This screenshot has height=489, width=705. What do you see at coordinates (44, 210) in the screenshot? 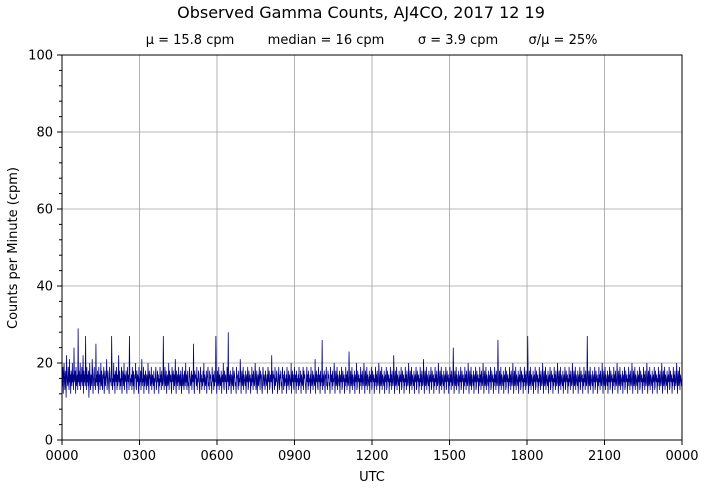
I see `y-tick-label-3: 60` at bounding box center [44, 210].